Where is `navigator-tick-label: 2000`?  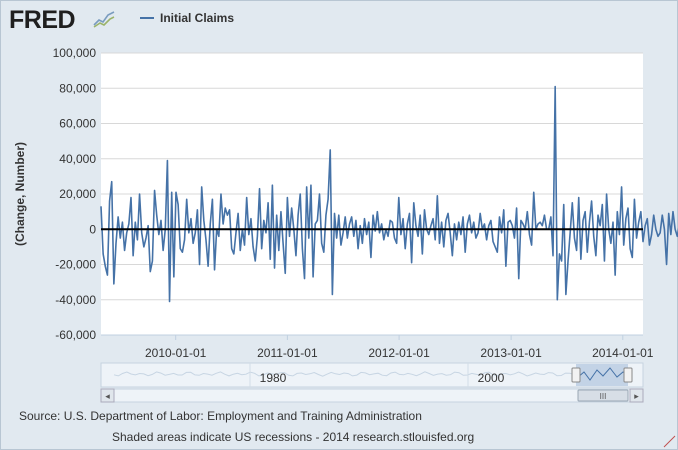 navigator-tick-label: 2000 is located at coordinates (491, 378).